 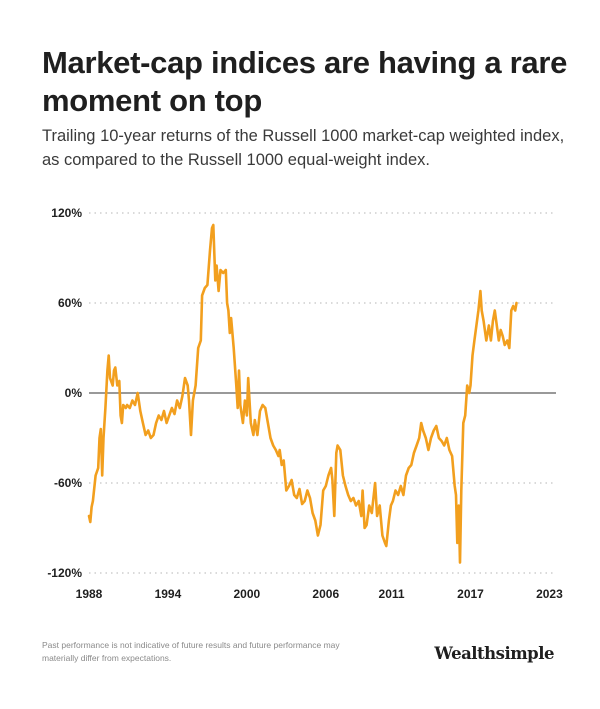 What do you see at coordinates (494, 653) in the screenshot?
I see `wealthsimple-logo: Wealthsimple` at bounding box center [494, 653].